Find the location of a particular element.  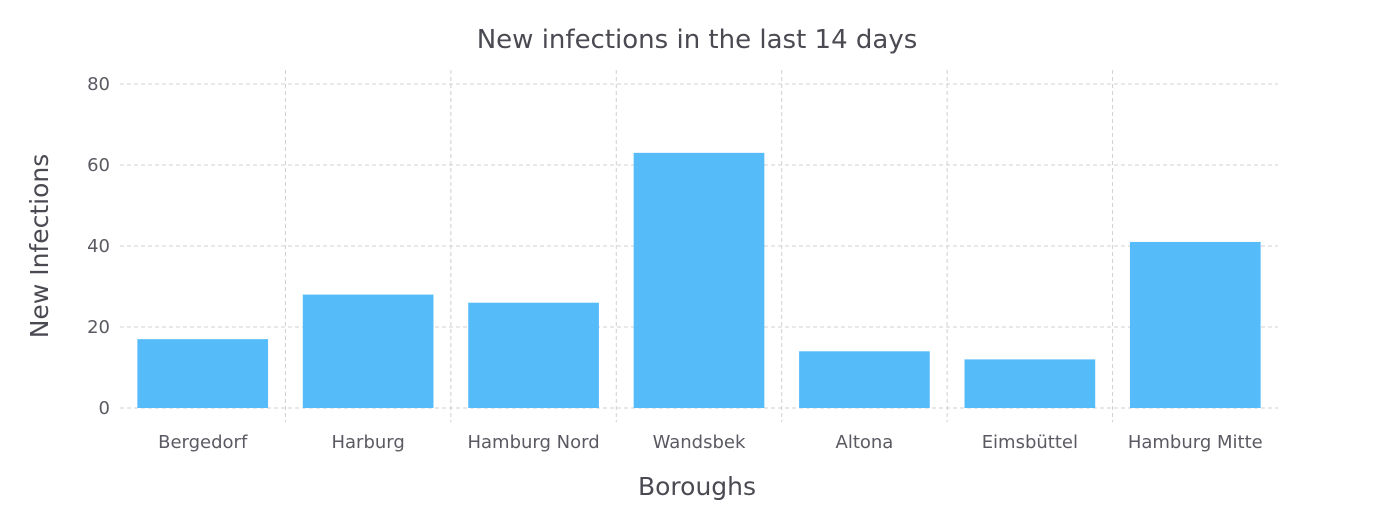

y-axis-ticks: 0 20 40 60 80 is located at coordinates (98, 246).